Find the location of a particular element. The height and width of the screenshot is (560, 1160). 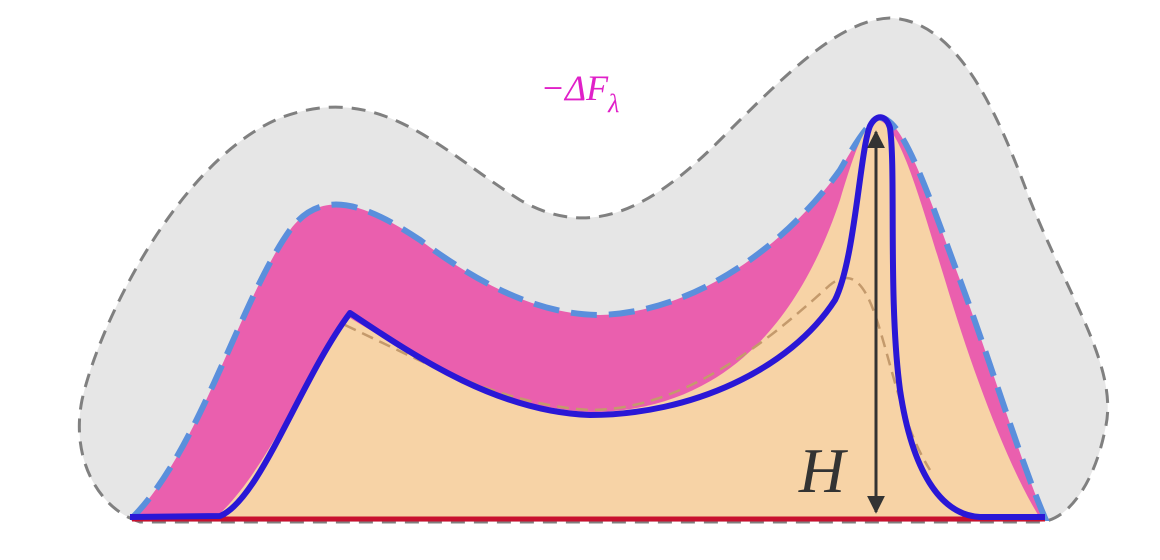

free-energy-label: −ΔFλ is located at coordinates (580, 93).